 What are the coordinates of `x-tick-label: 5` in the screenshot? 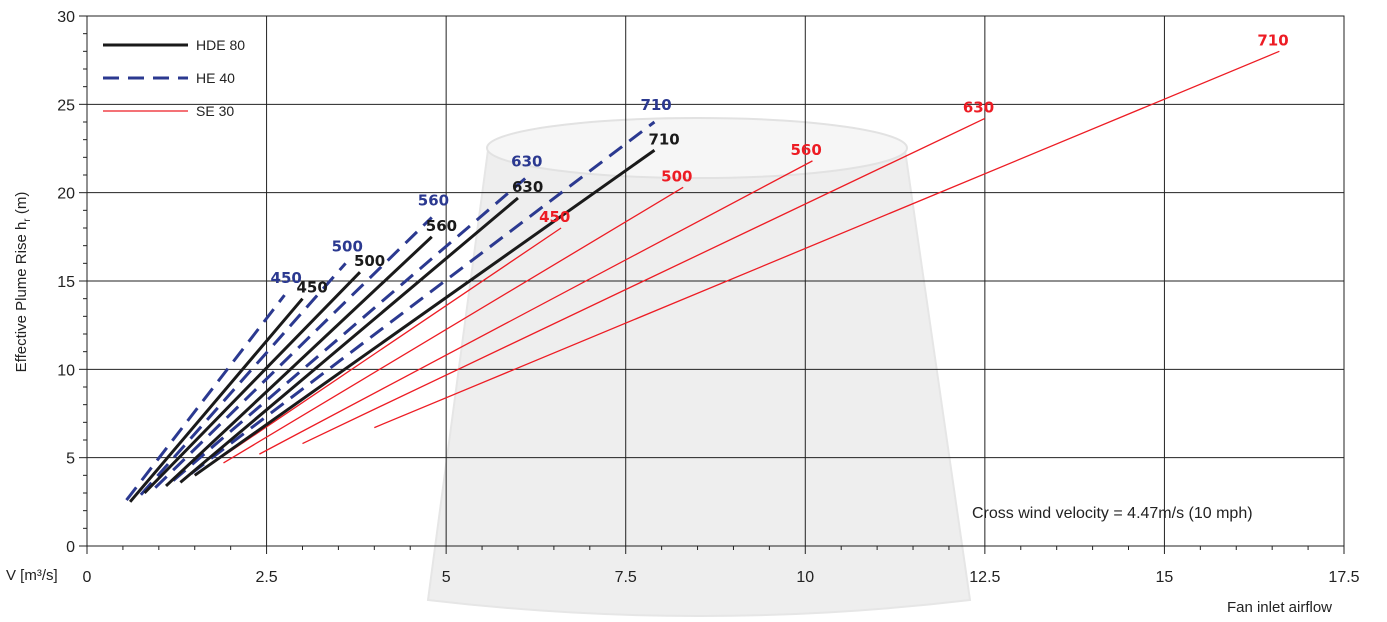 It's located at (446, 577).